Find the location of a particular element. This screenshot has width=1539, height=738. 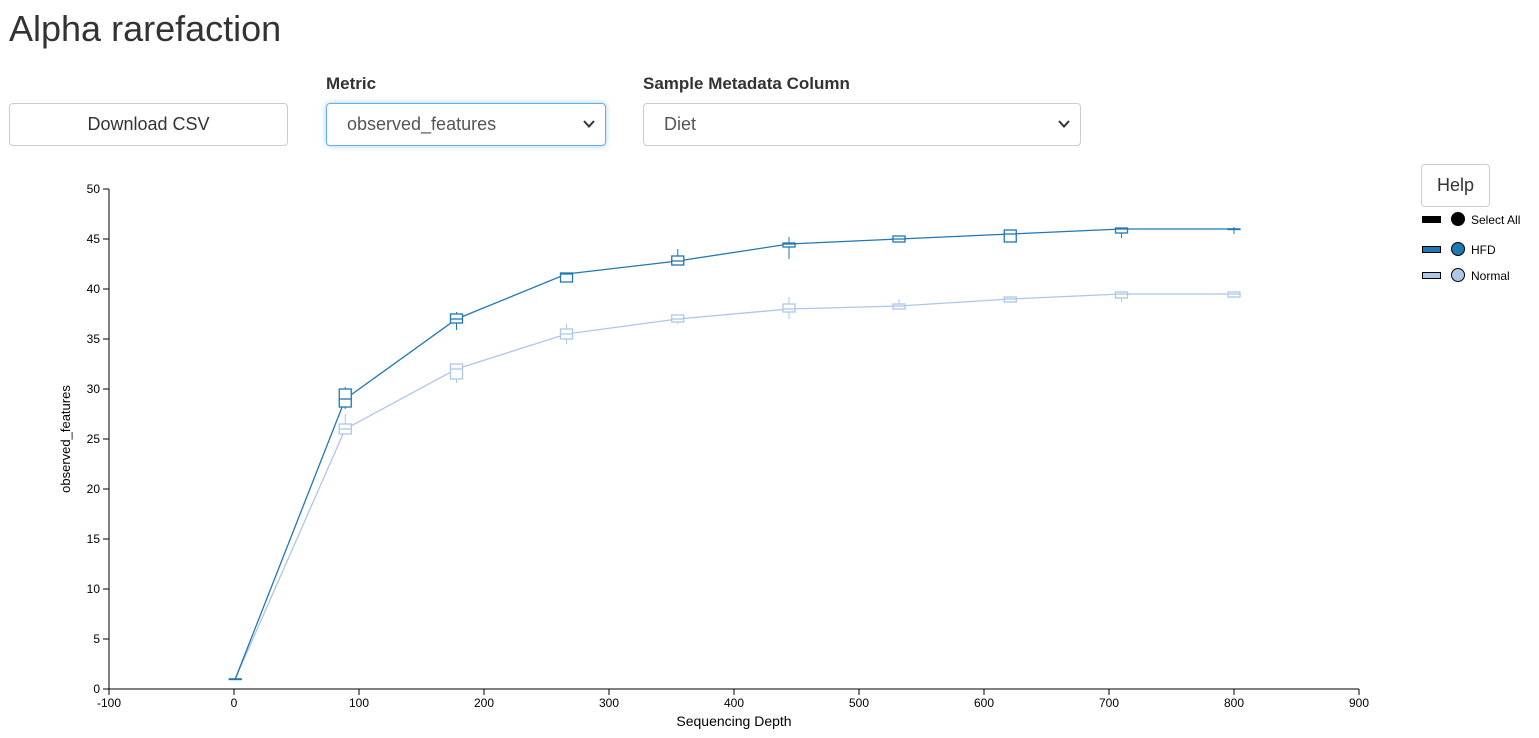

page-title: Alpha rarefaction is located at coordinates (145, 28).